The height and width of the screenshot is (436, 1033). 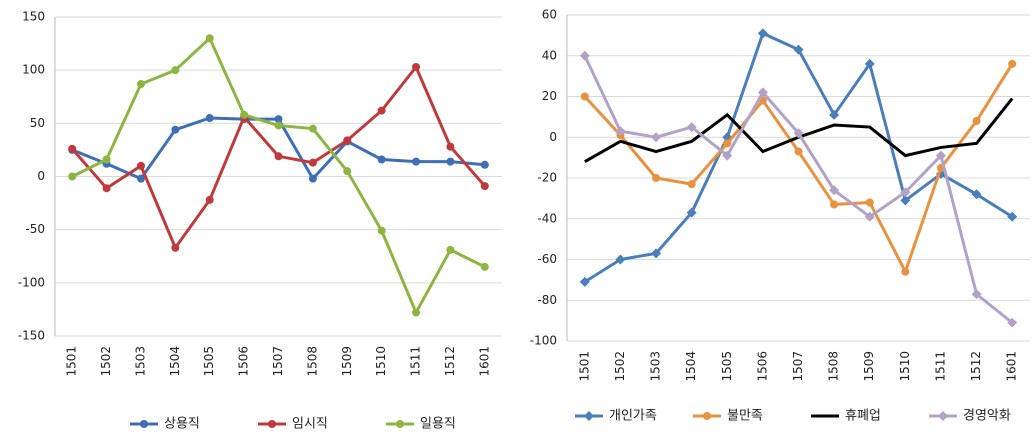 What do you see at coordinates (182, 424) in the screenshot?
I see `legend-label: 상용직` at bounding box center [182, 424].